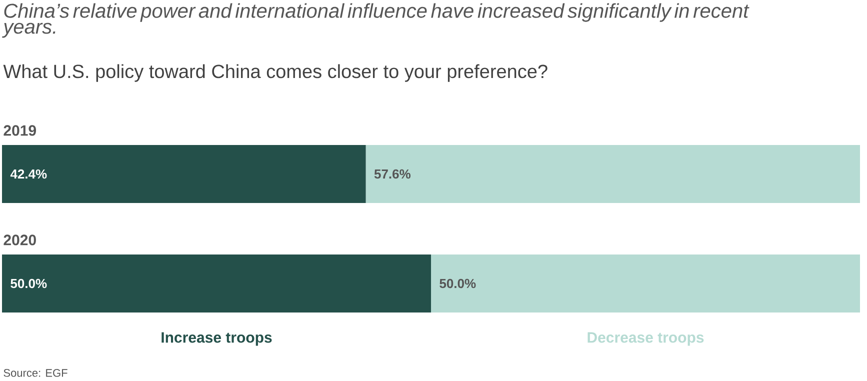 The image size is (867, 381). I want to click on chart-title: China’s relative power and international influence have increased significantly in recent years., so click(376, 20).